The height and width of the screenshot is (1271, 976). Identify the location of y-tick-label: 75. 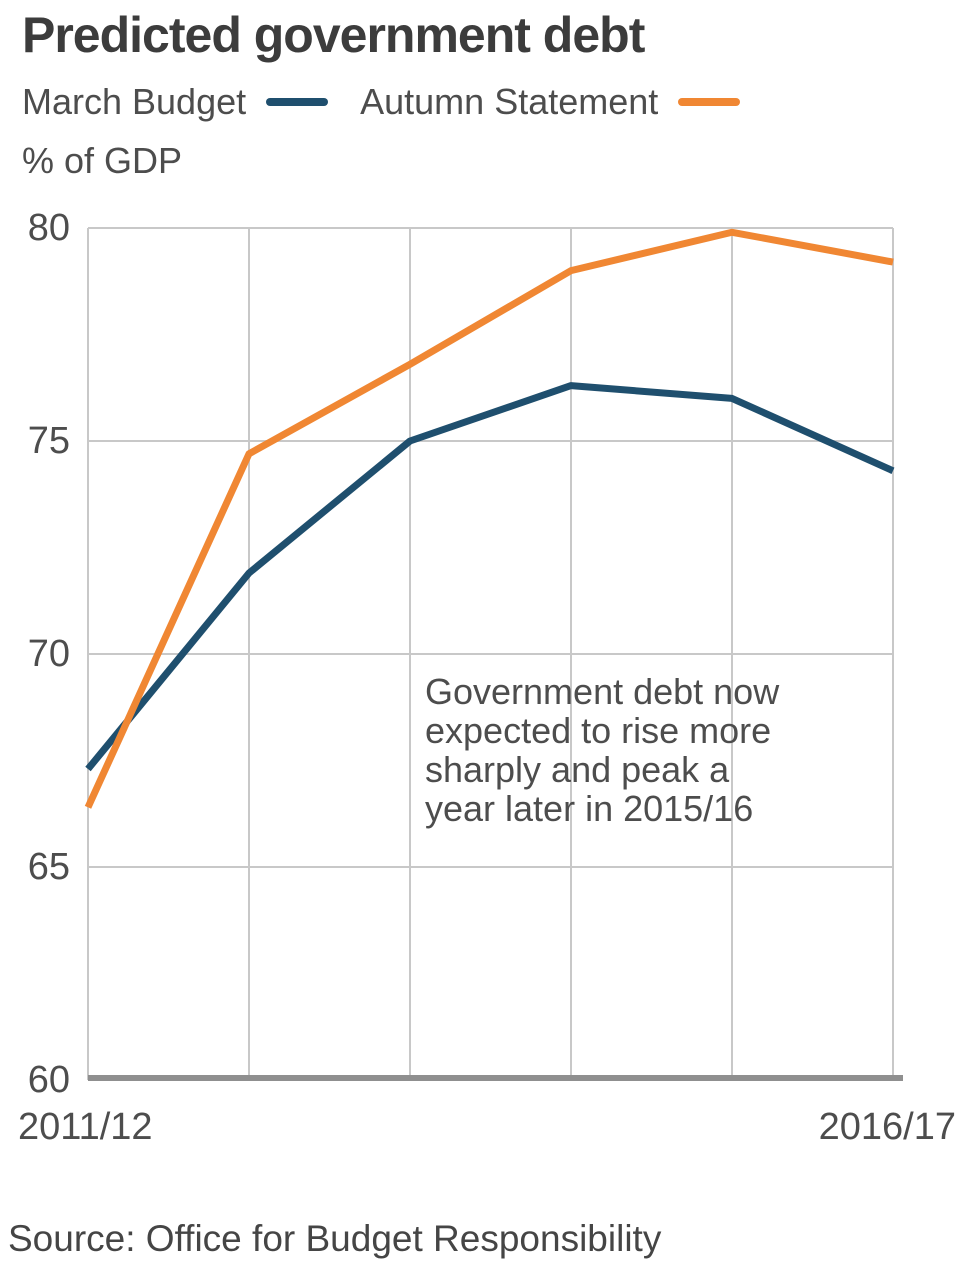
(48, 441).